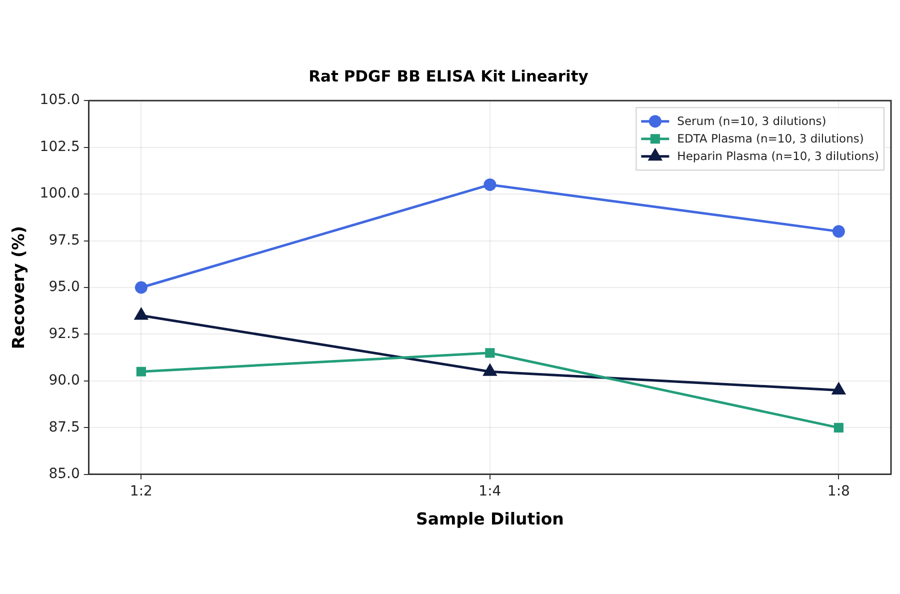 The height and width of the screenshot is (594, 900). I want to click on x-tick-label: 1:2, so click(141, 491).